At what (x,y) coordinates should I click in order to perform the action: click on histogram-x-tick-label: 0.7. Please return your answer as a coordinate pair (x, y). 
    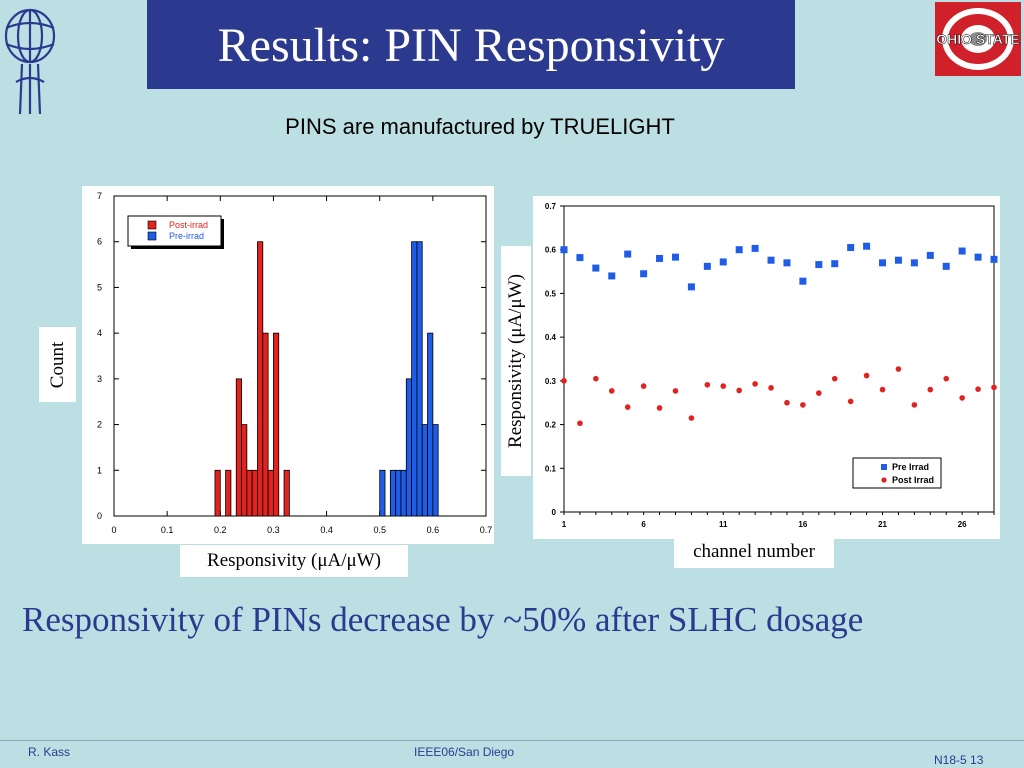
    Looking at the image, I should click on (486, 530).